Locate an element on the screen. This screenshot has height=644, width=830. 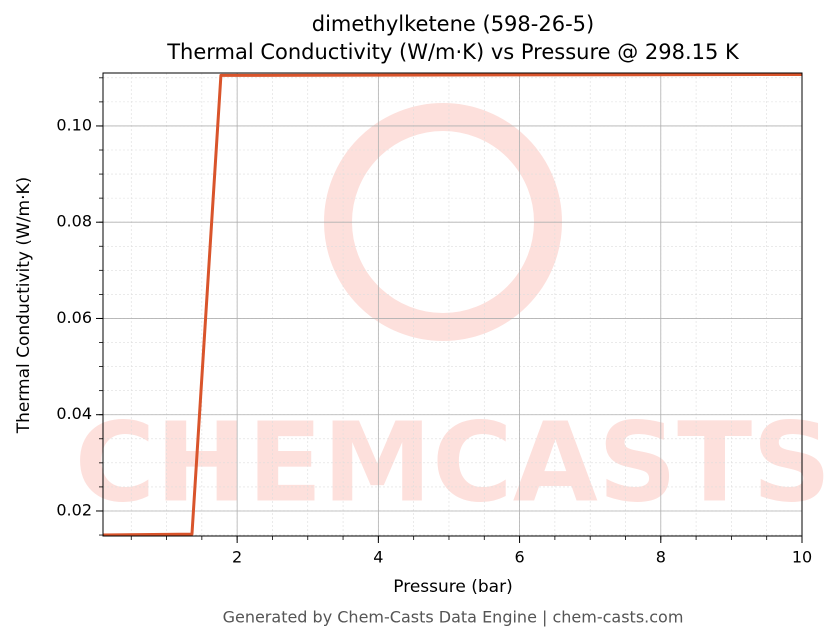
y-tick-label: 0.06 is located at coordinates (74, 317).